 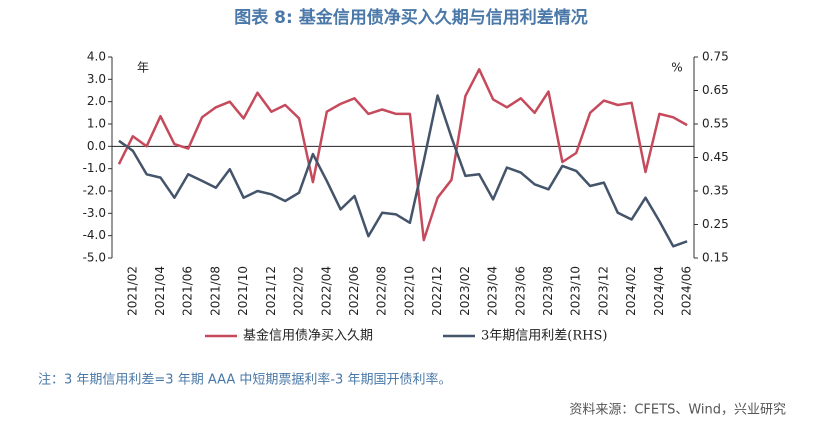 What do you see at coordinates (715, 224) in the screenshot?
I see `y2-tick-label: 0.25` at bounding box center [715, 224].